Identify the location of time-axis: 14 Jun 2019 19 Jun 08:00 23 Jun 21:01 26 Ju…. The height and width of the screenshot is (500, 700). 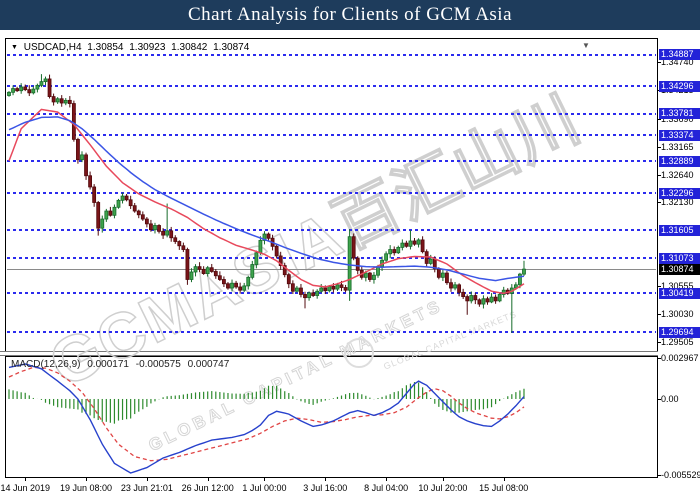
(350, 489).